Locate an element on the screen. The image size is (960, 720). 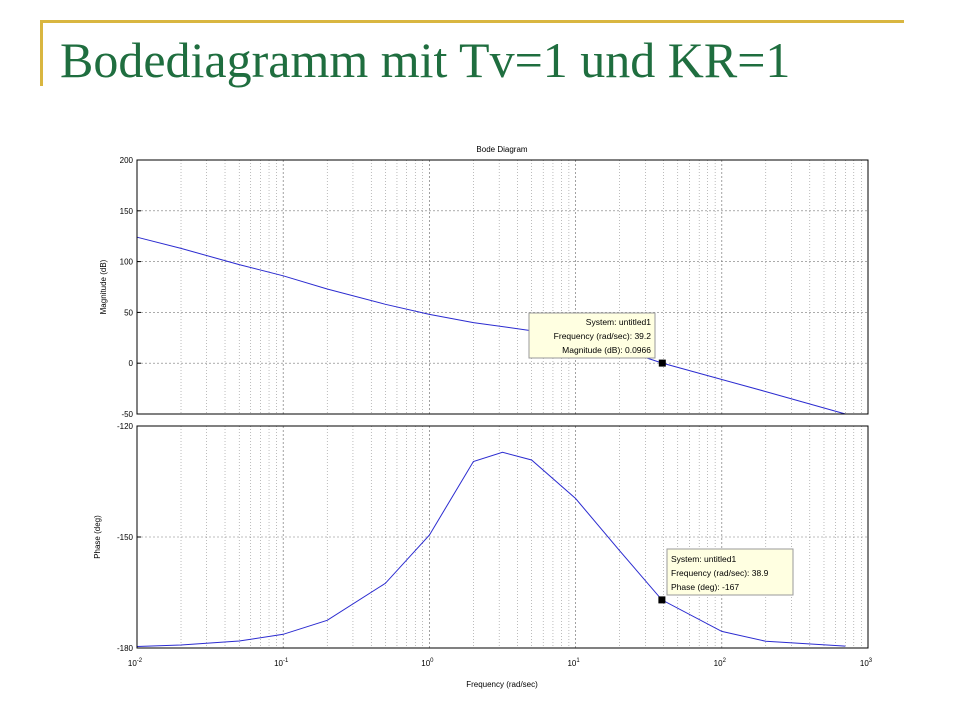
phase-datatip-frequency: Frequency (rad/sec): 38.9 is located at coordinates (720, 573).